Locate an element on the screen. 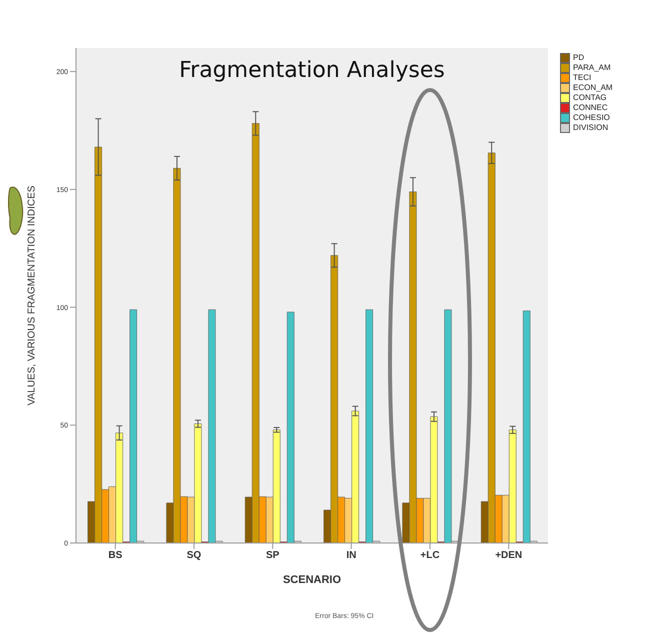 The image size is (663, 633). x-tick-label: +DEN is located at coordinates (508, 556).